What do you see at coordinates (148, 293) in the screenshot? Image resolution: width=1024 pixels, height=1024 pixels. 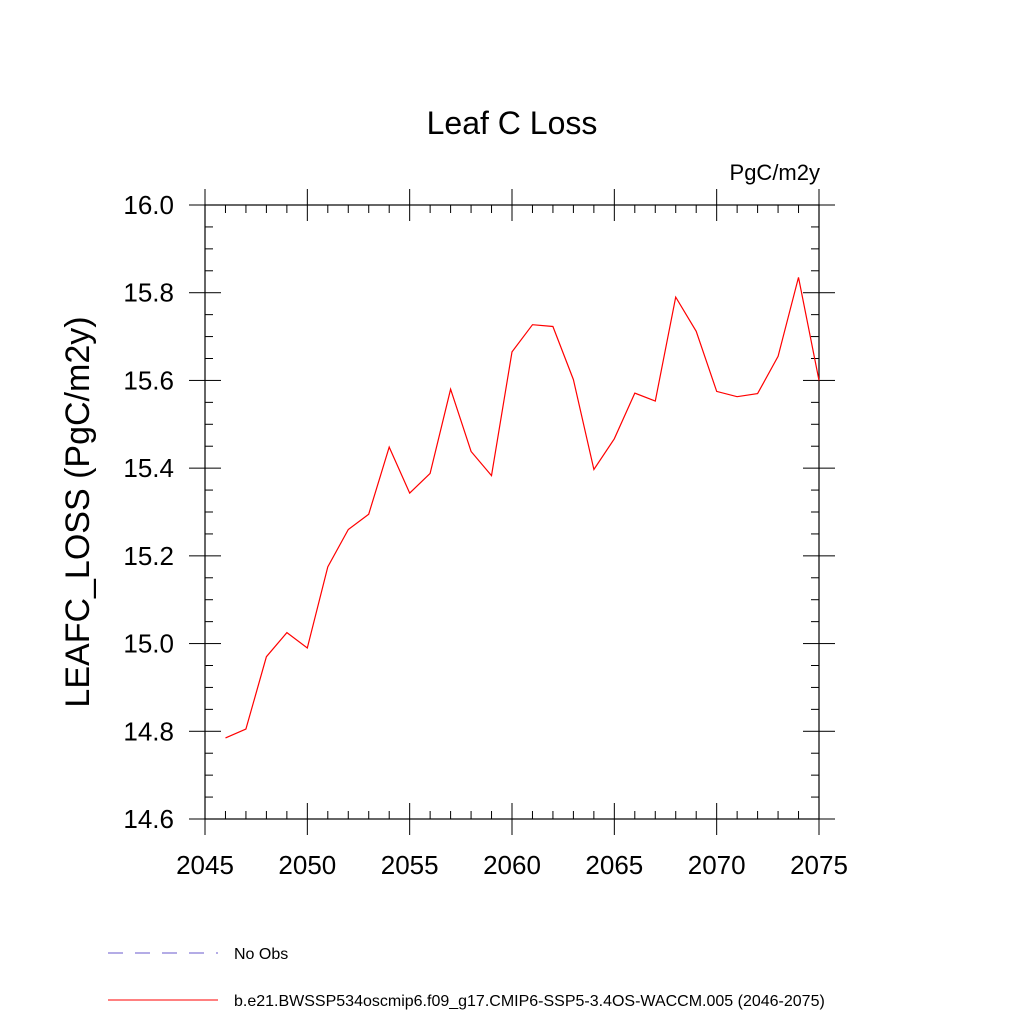 I see `y-tick-label: 15.8` at bounding box center [148, 293].